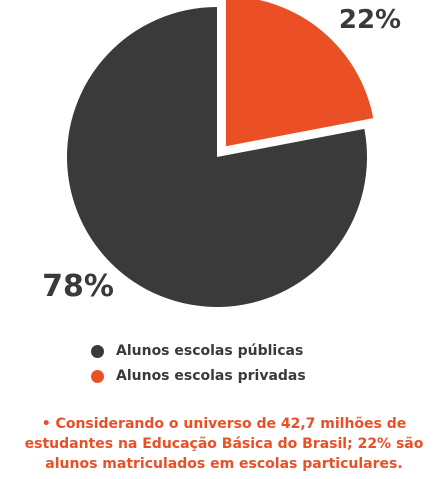  What do you see at coordinates (211, 376) in the screenshot?
I see `legend-label-private: Alunos escolas privadas` at bounding box center [211, 376].